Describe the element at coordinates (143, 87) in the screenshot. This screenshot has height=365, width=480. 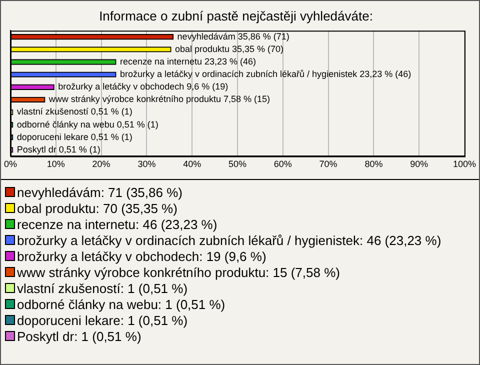
I see `data-label: brožurky a letáčky v obchodech 9,6 % (19)` at that location.